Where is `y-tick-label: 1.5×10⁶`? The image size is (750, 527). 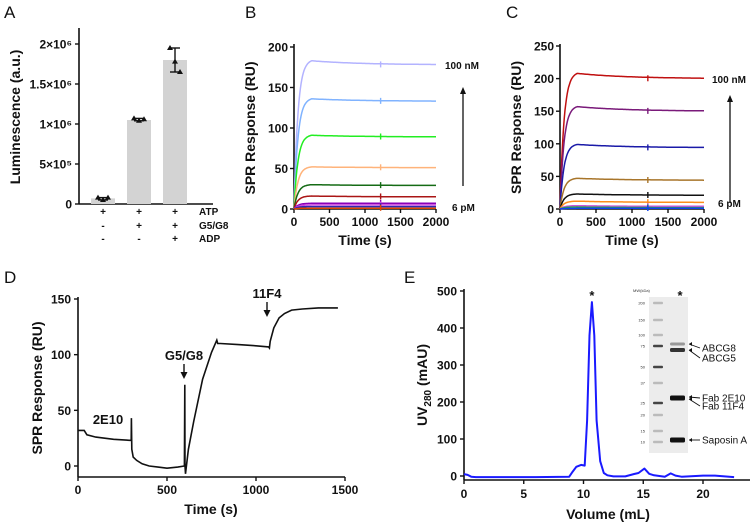 y-tick-label: 1.5×10⁶ is located at coordinates (50, 85).